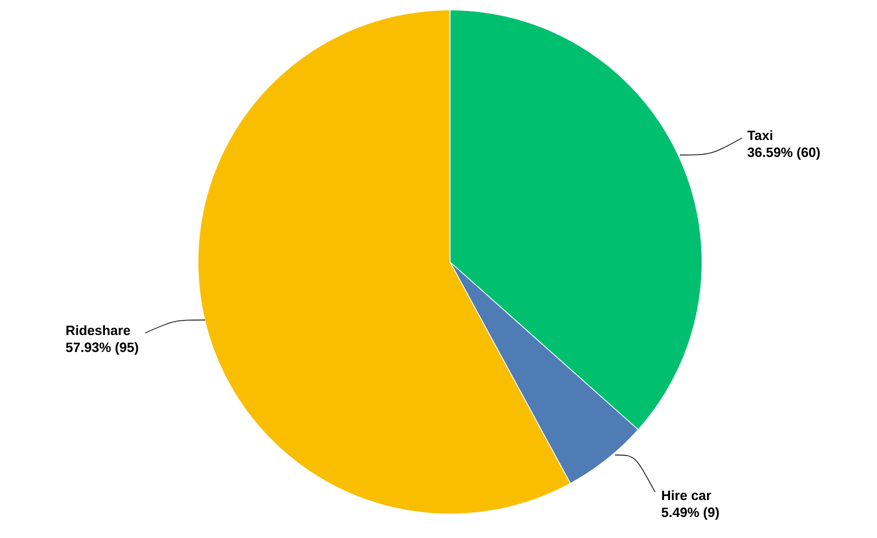 This screenshot has height=538, width=877. Describe the element at coordinates (690, 513) in the screenshot. I see `data-label: 5.49% (9)` at that location.